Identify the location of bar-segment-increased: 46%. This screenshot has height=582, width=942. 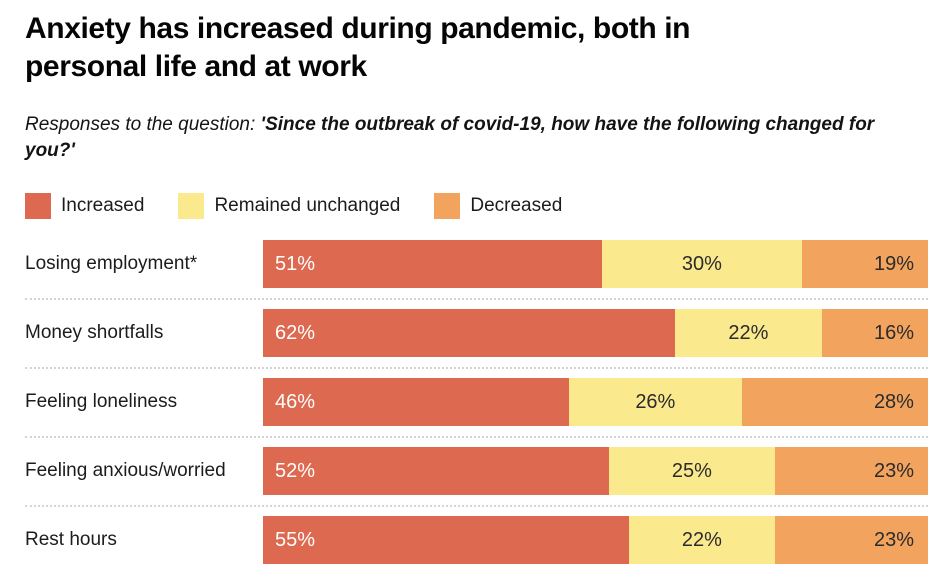
(416, 402).